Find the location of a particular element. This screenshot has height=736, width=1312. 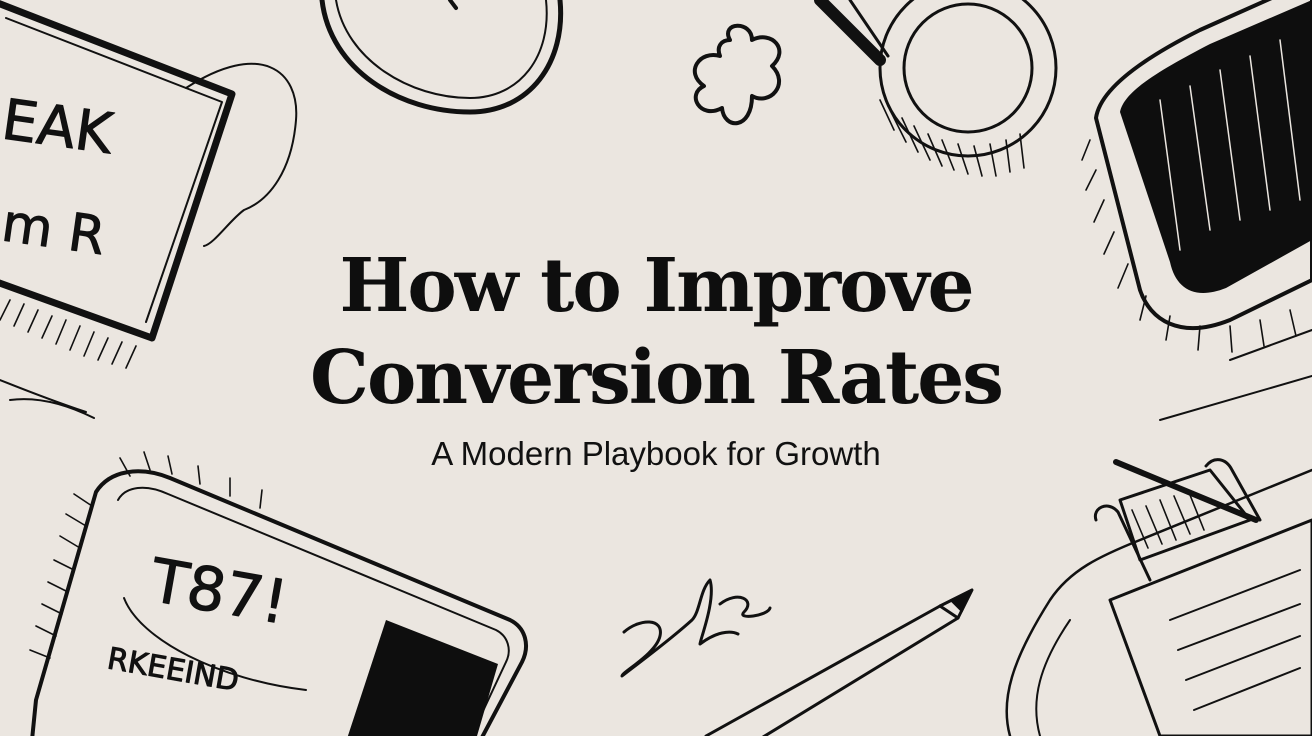

top-pen-and-sticker is located at coordinates (936, 88).